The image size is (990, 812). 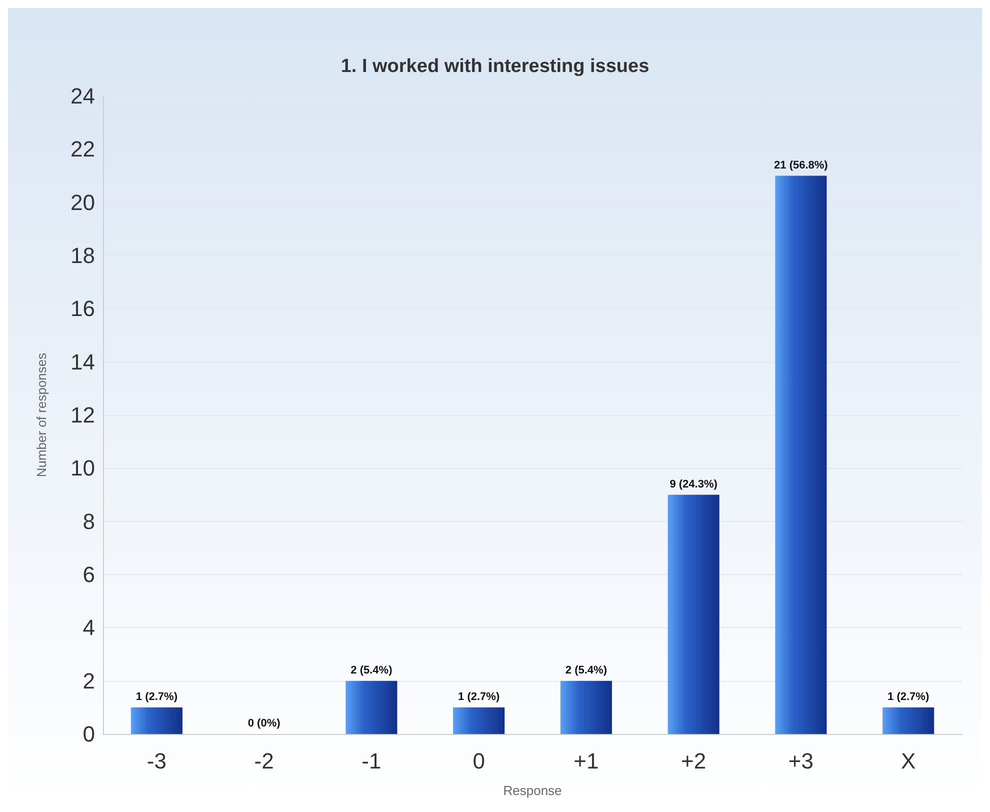 I want to click on y-tick-label: 2, so click(x=88, y=681).